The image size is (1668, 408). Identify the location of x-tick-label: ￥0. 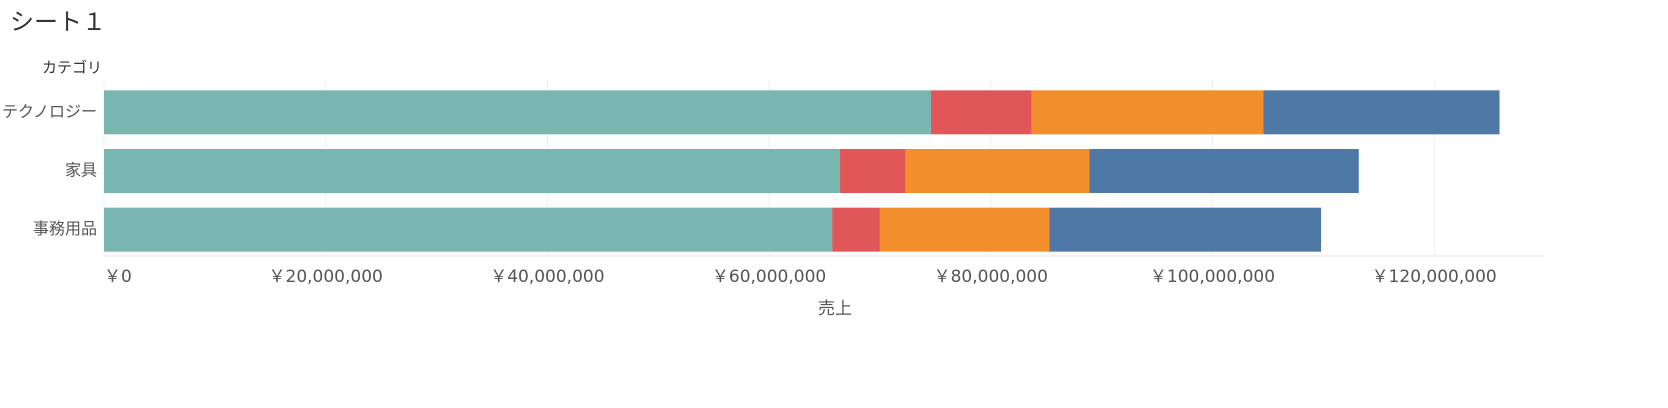
(118, 277).